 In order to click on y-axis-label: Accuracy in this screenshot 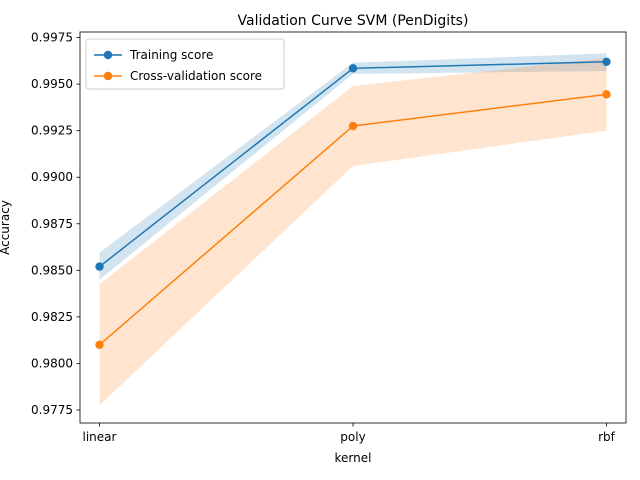, I will do `click(6, 227)`.